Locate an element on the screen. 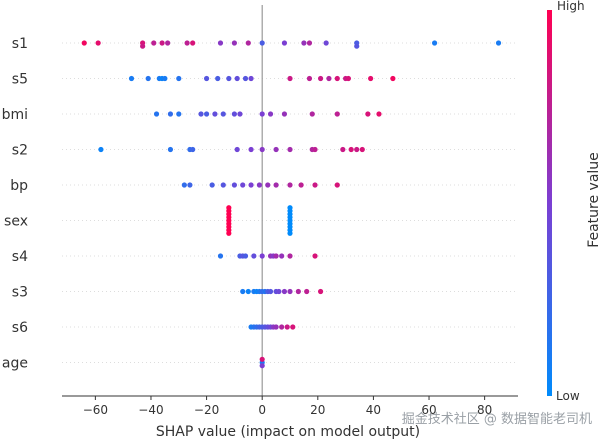 The image size is (600, 441). feature-label: s2 is located at coordinates (20, 151).